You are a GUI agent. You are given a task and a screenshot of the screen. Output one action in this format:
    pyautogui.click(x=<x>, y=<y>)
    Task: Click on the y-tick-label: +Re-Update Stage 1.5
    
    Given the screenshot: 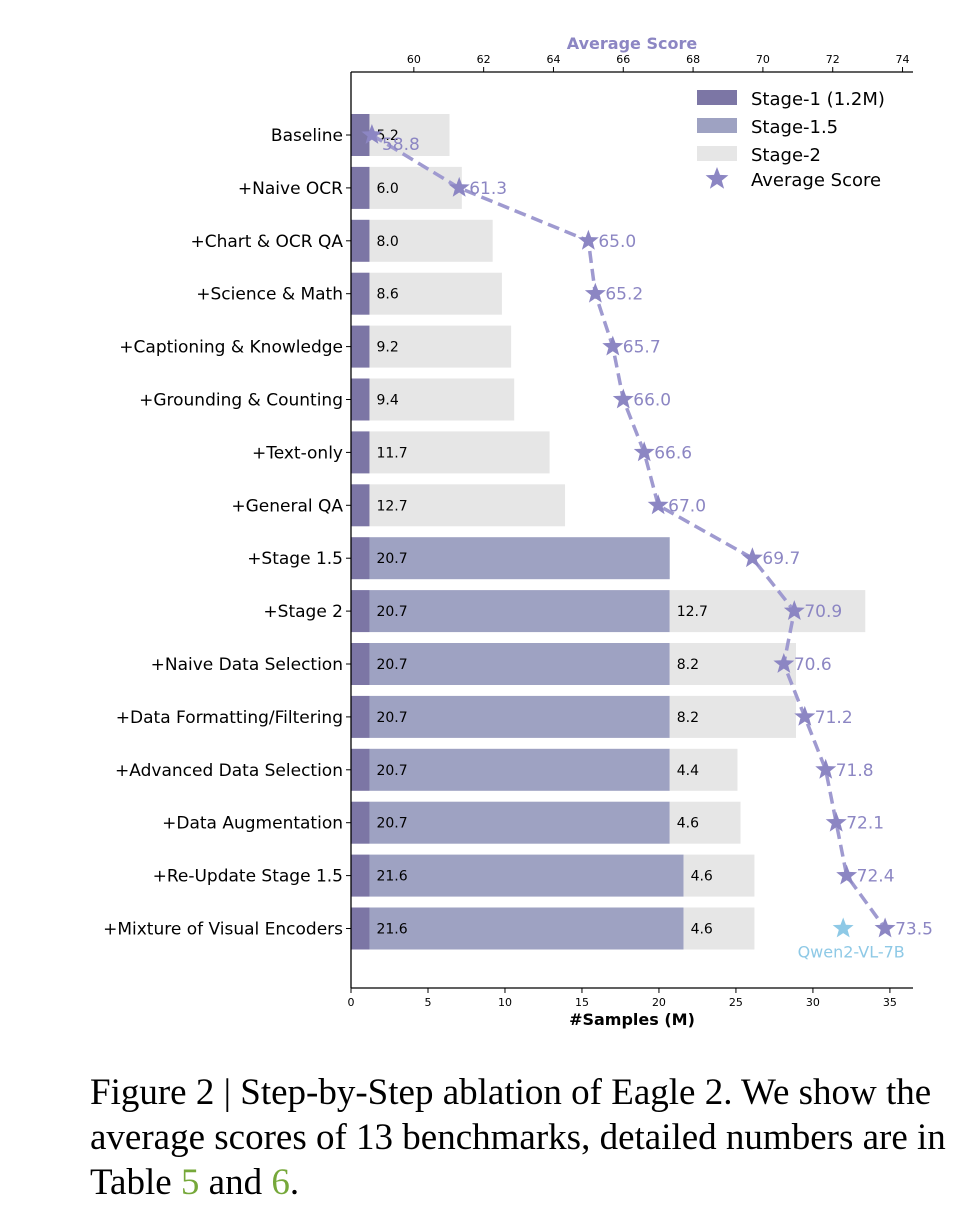 What is the action you would take?
    pyautogui.click(x=248, y=877)
    